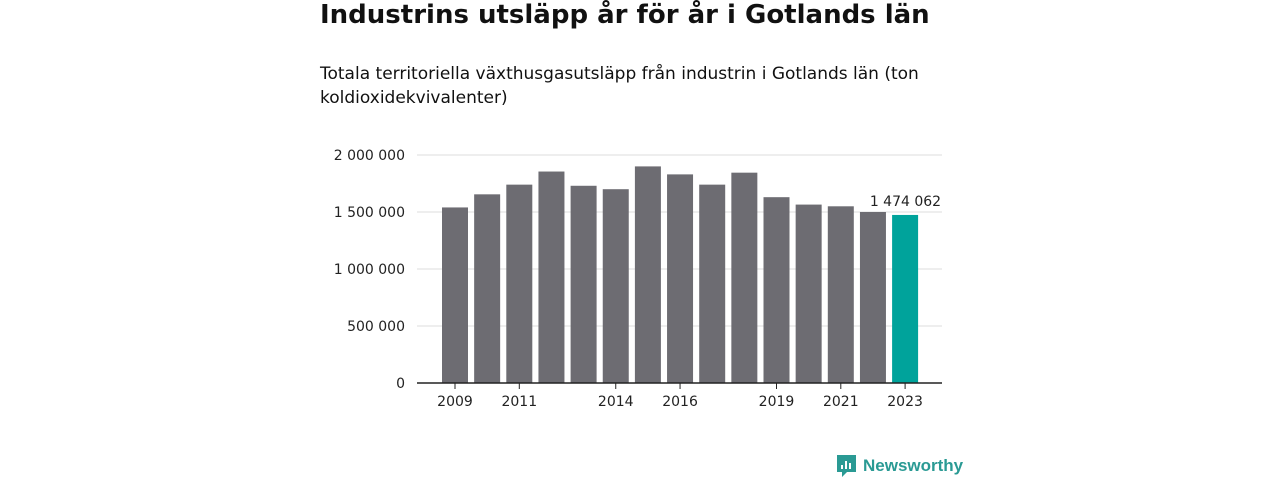 The image size is (1280, 480). Describe the element at coordinates (455, 402) in the screenshot. I see `x-tick-label: 2009` at that location.